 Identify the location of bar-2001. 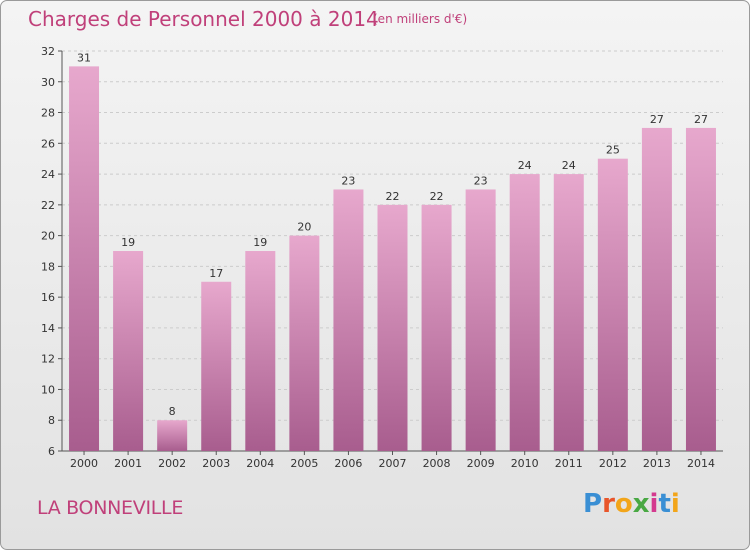
(128, 351).